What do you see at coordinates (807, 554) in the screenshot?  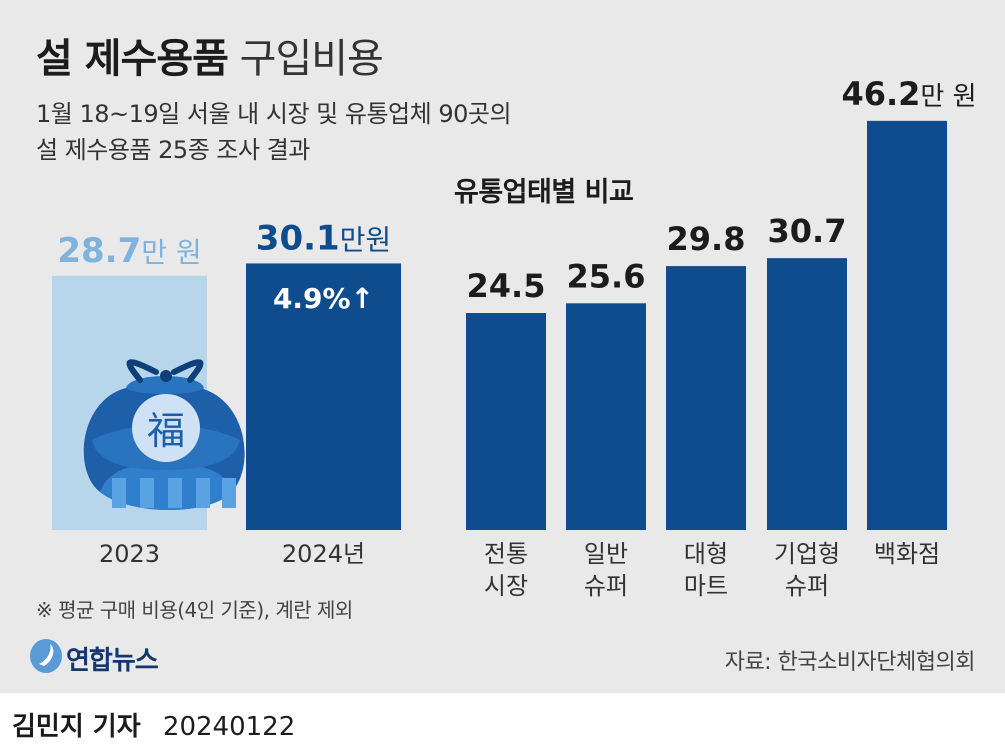 I see `channel-axis-label: 기업형` at bounding box center [807, 554].